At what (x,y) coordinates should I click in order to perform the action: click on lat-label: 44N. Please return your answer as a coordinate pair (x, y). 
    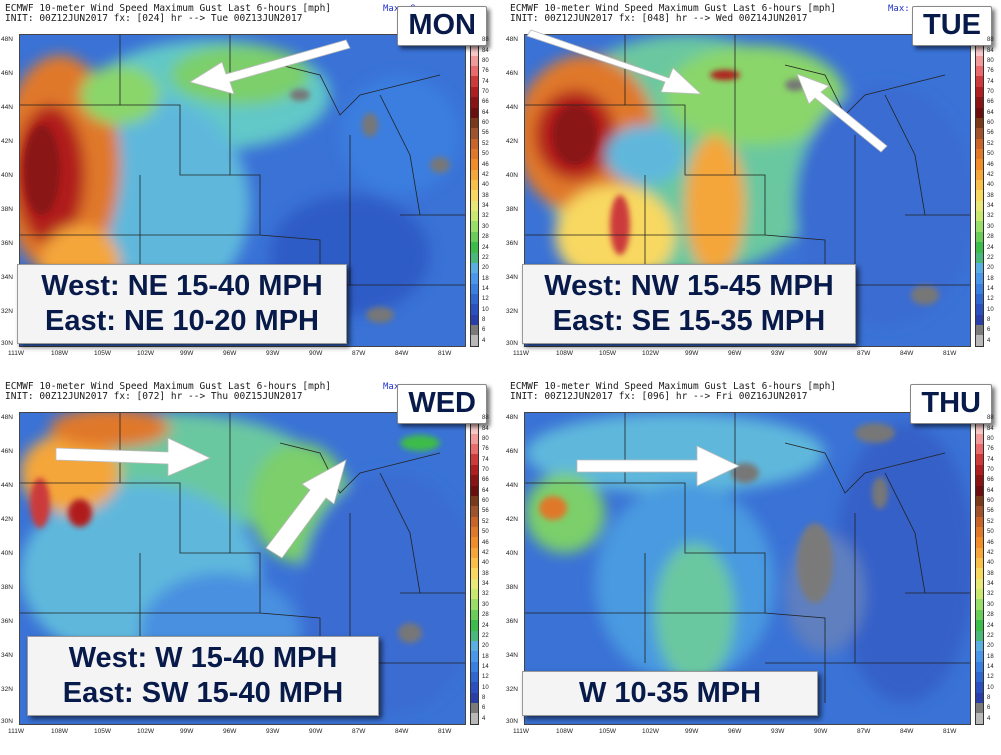
    Looking at the image, I should click on (512, 485).